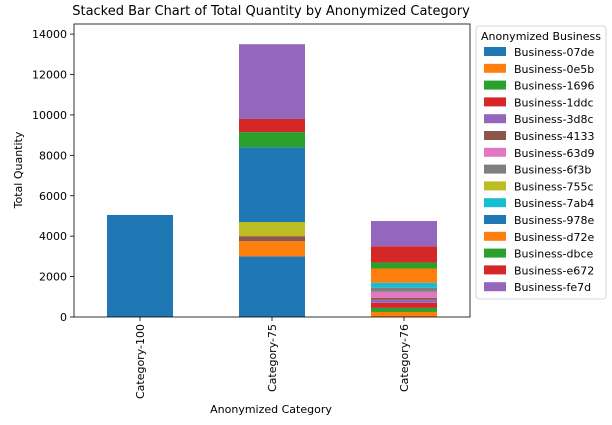 This screenshot has width=612, height=425. I want to click on legend-label: Business-1ddc, so click(554, 102).